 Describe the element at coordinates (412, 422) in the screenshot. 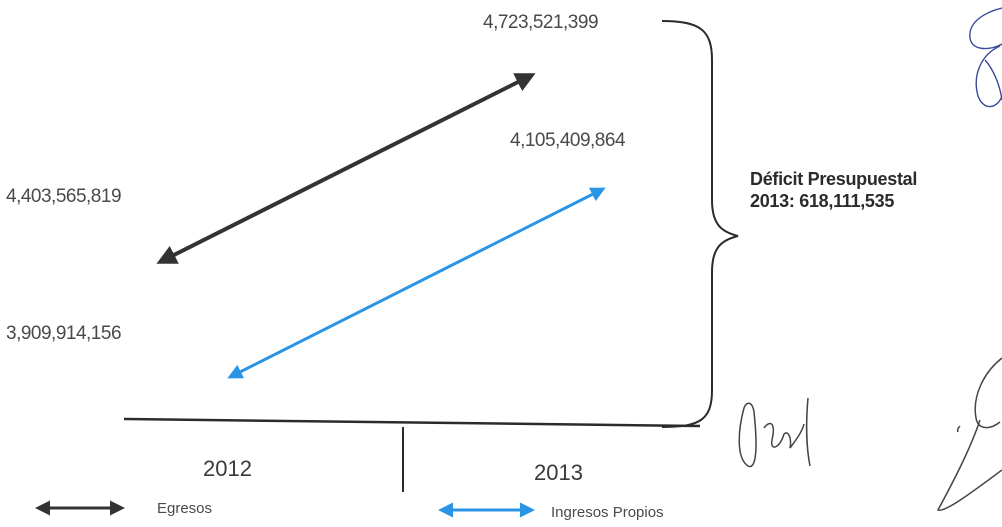

I see `x-axis-line` at that location.